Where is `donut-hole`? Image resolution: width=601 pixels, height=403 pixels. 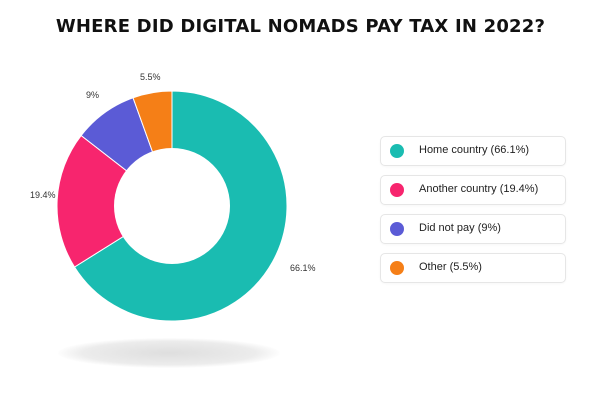
donut-hole is located at coordinates (172, 206).